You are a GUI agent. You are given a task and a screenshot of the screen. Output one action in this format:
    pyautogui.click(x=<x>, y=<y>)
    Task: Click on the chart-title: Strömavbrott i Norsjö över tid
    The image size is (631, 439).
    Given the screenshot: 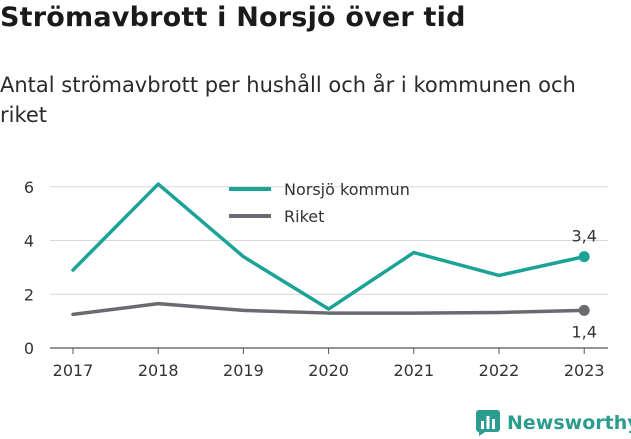 What is the action you would take?
    pyautogui.click(x=233, y=17)
    